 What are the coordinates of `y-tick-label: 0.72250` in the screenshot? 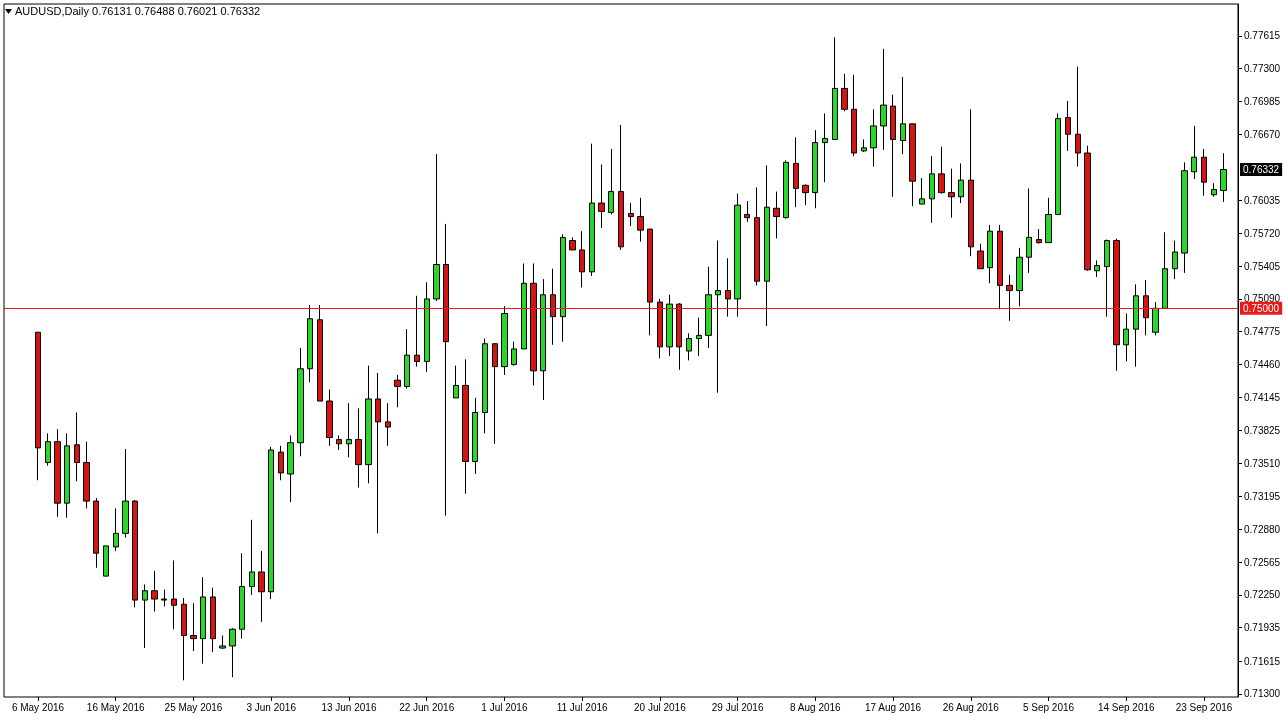 It's located at (1262, 595).